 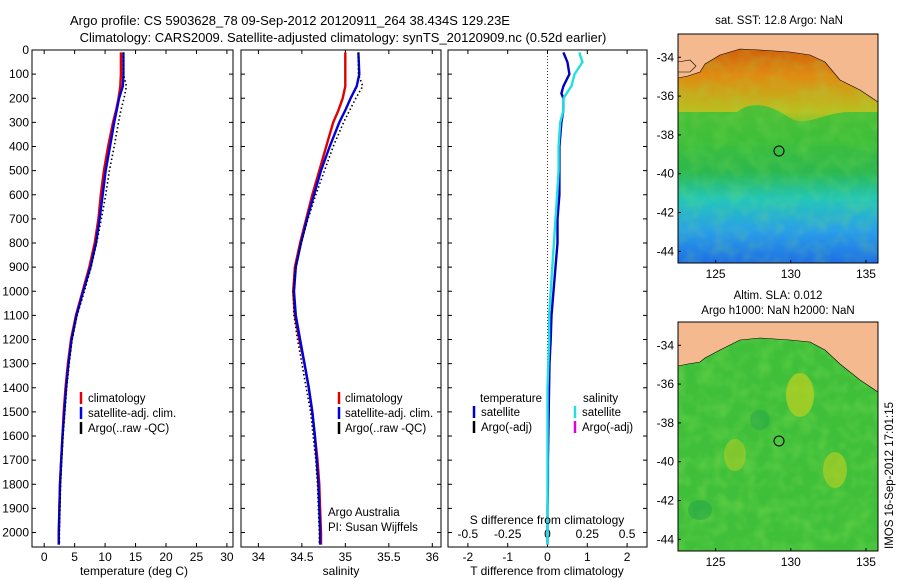 What do you see at coordinates (779, 441) in the screenshot?
I see `sla-argo-marker` at bounding box center [779, 441].